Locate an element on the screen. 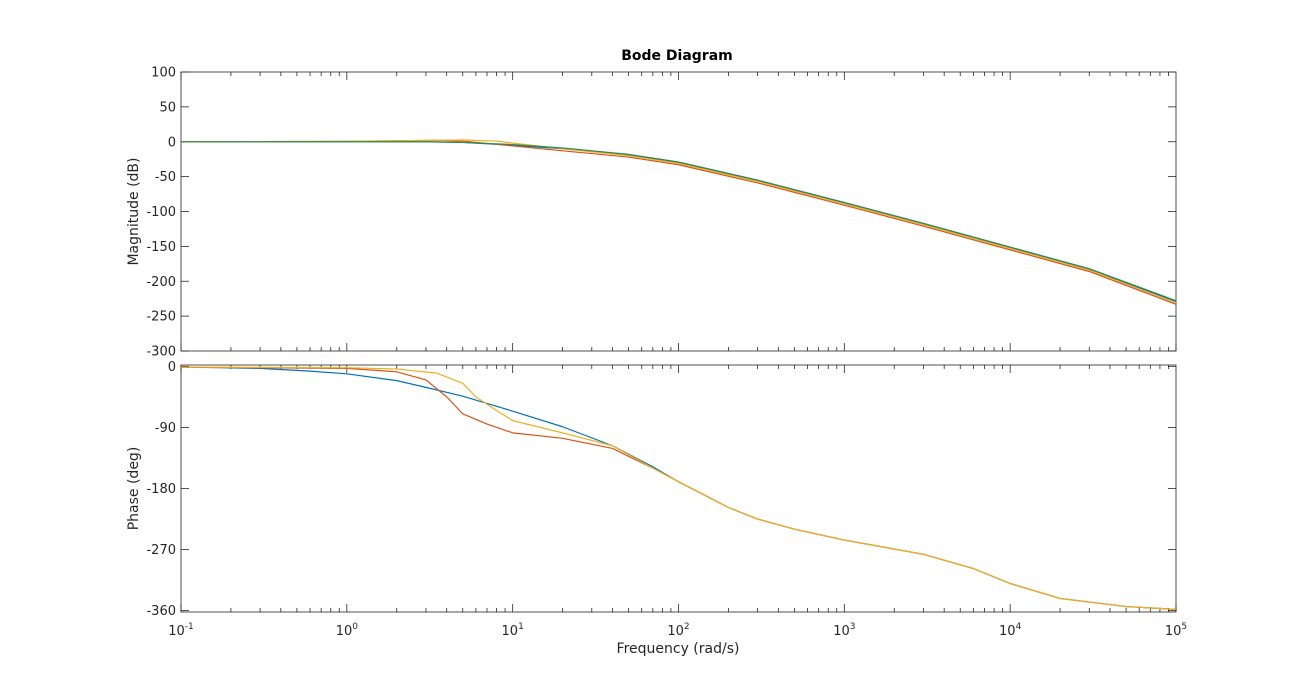  x-tick-label: 10³ is located at coordinates (844, 630).